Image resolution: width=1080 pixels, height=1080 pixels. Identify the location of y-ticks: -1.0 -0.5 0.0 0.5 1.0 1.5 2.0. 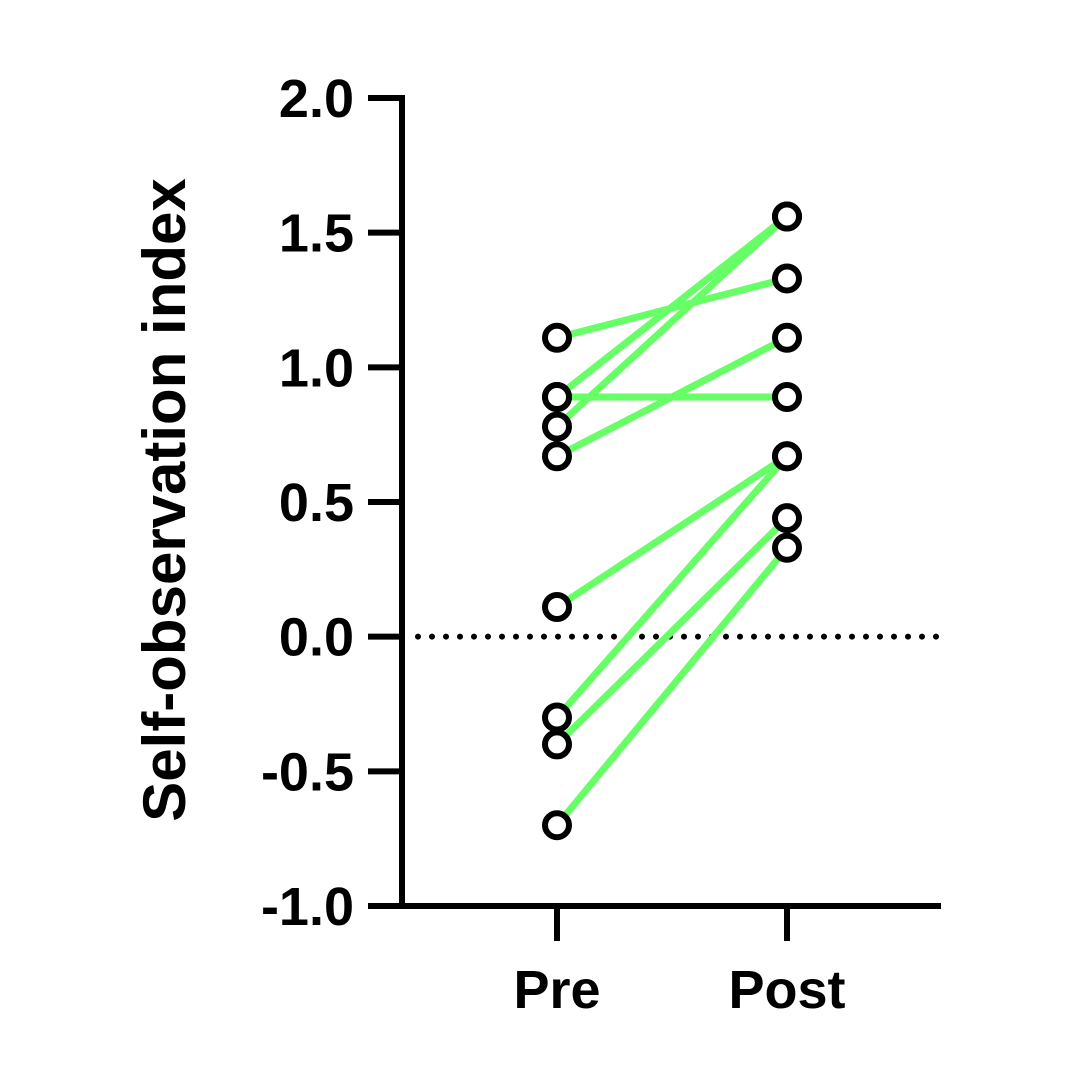
(331, 503).